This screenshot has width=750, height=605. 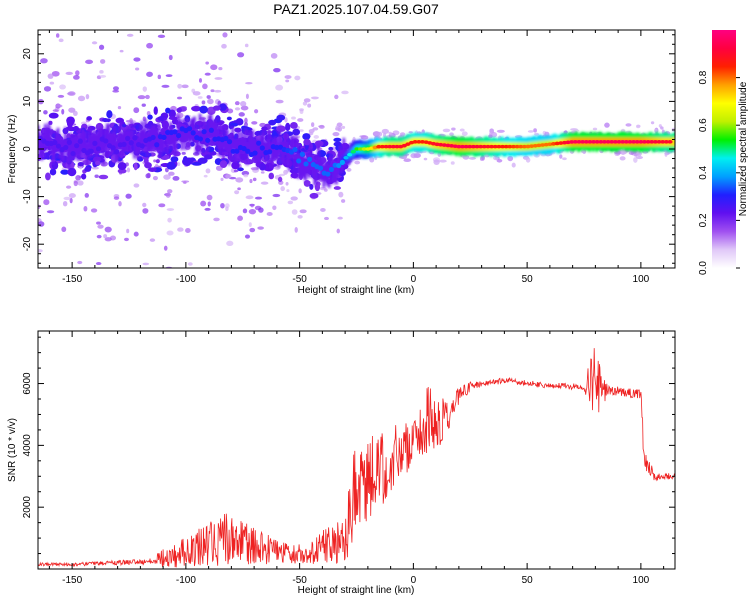 What do you see at coordinates (12, 450) in the screenshot?
I see `snr-y-axis-label: SNR (10 * v/v)` at bounding box center [12, 450].